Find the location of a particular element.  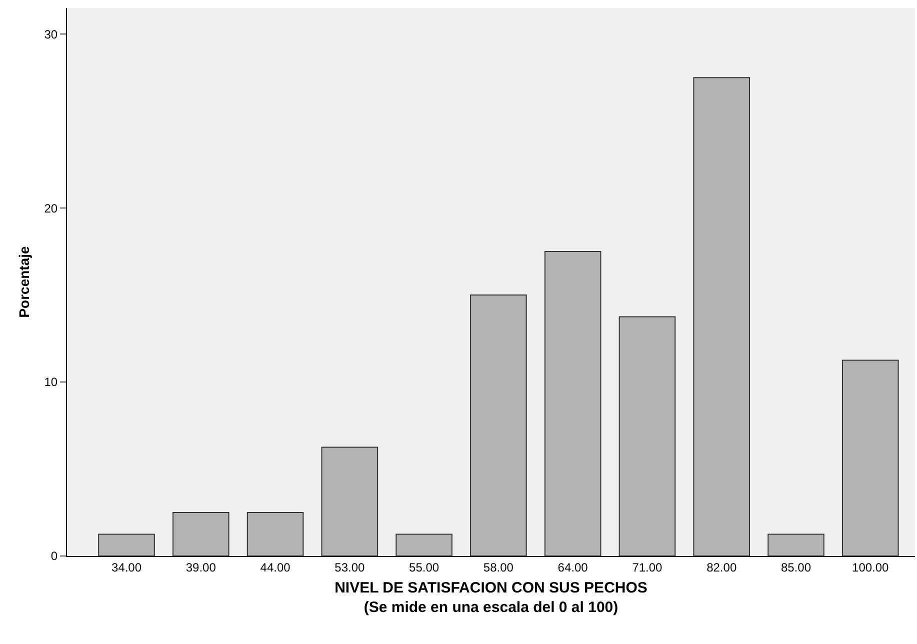

x-tick-label: 39.00 is located at coordinates (201, 567).